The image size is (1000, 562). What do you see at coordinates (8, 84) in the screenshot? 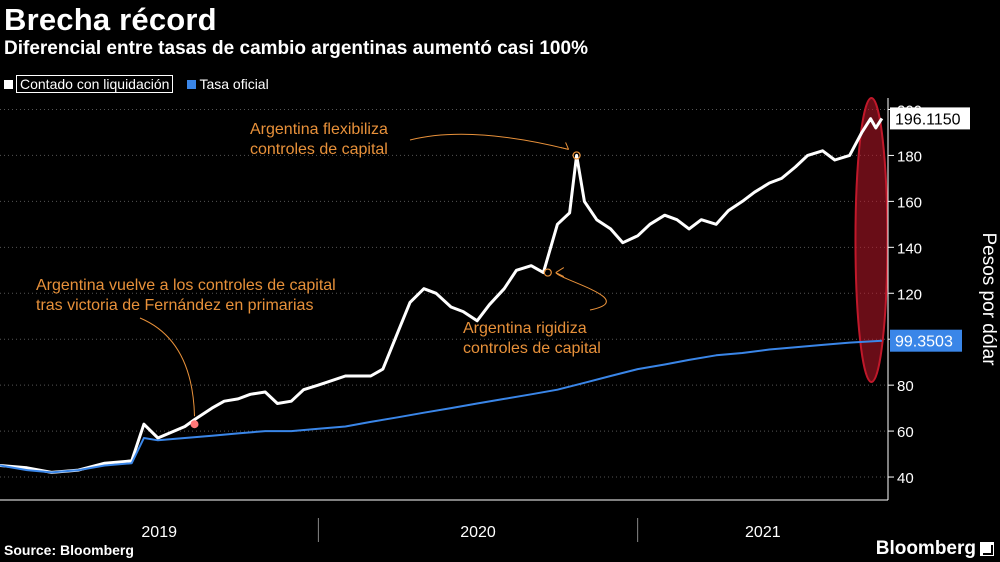
I see `legend-swatch-ccl` at bounding box center [8, 84].